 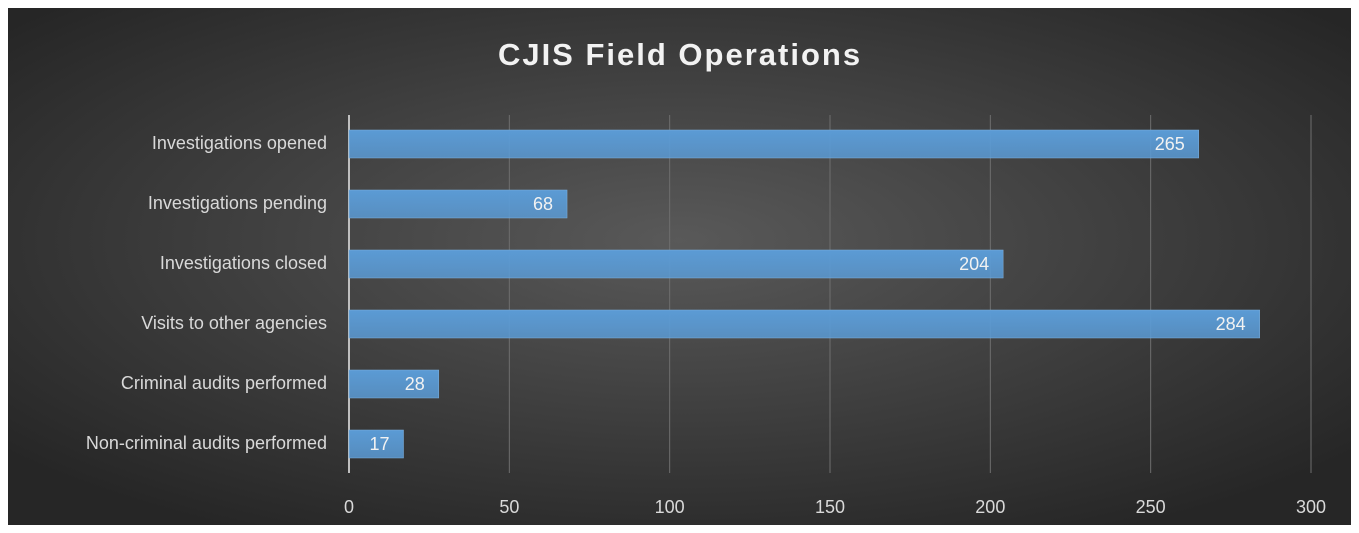 What do you see at coordinates (1151, 507) in the screenshot?
I see `x-tick-label: 250` at bounding box center [1151, 507].